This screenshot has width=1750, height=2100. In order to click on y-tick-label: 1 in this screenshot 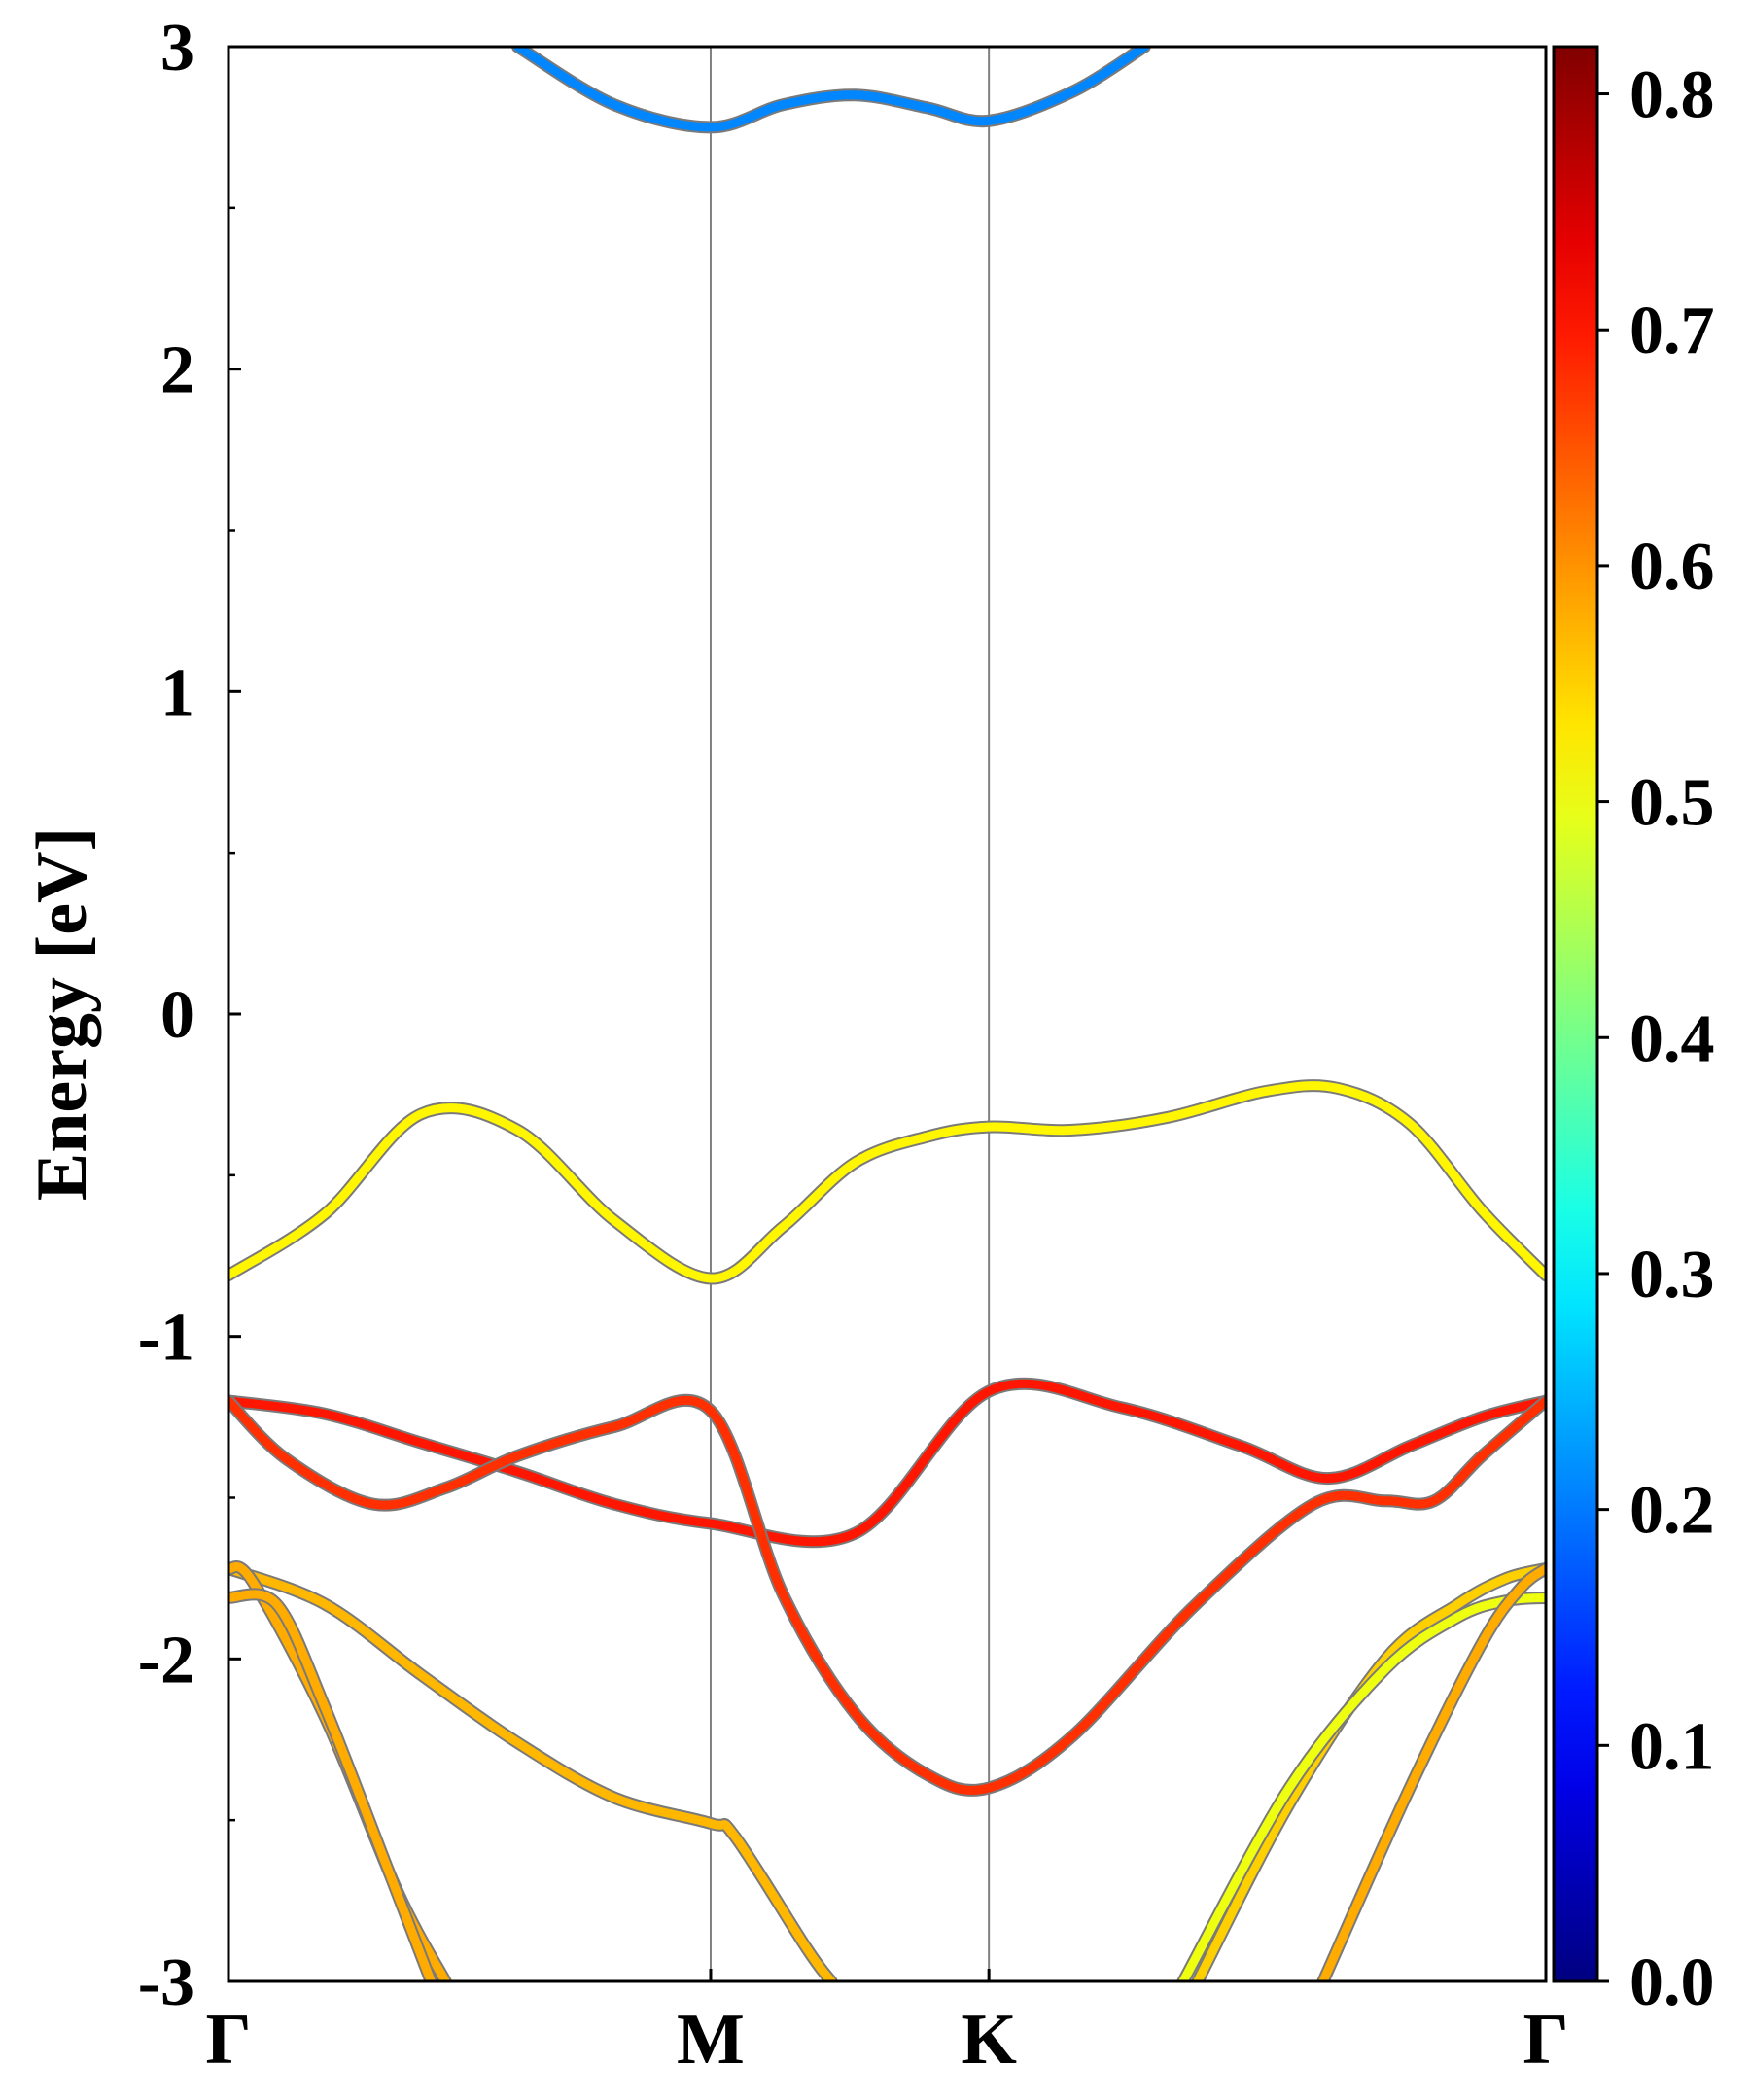, I will do `click(177, 692)`.